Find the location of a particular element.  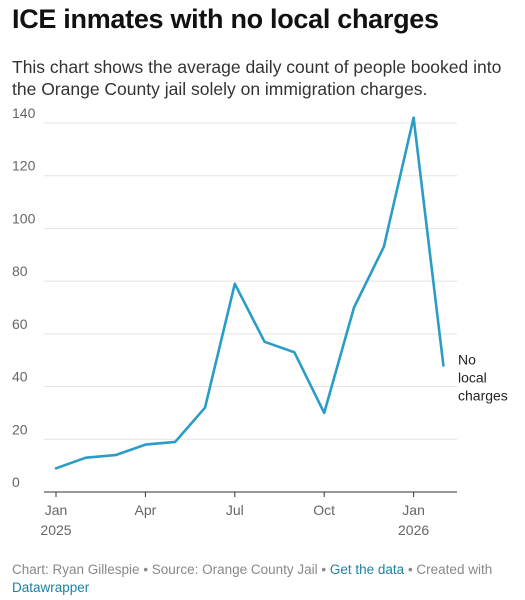

source-text: Source: Orange County Jail is located at coordinates (234, 569).